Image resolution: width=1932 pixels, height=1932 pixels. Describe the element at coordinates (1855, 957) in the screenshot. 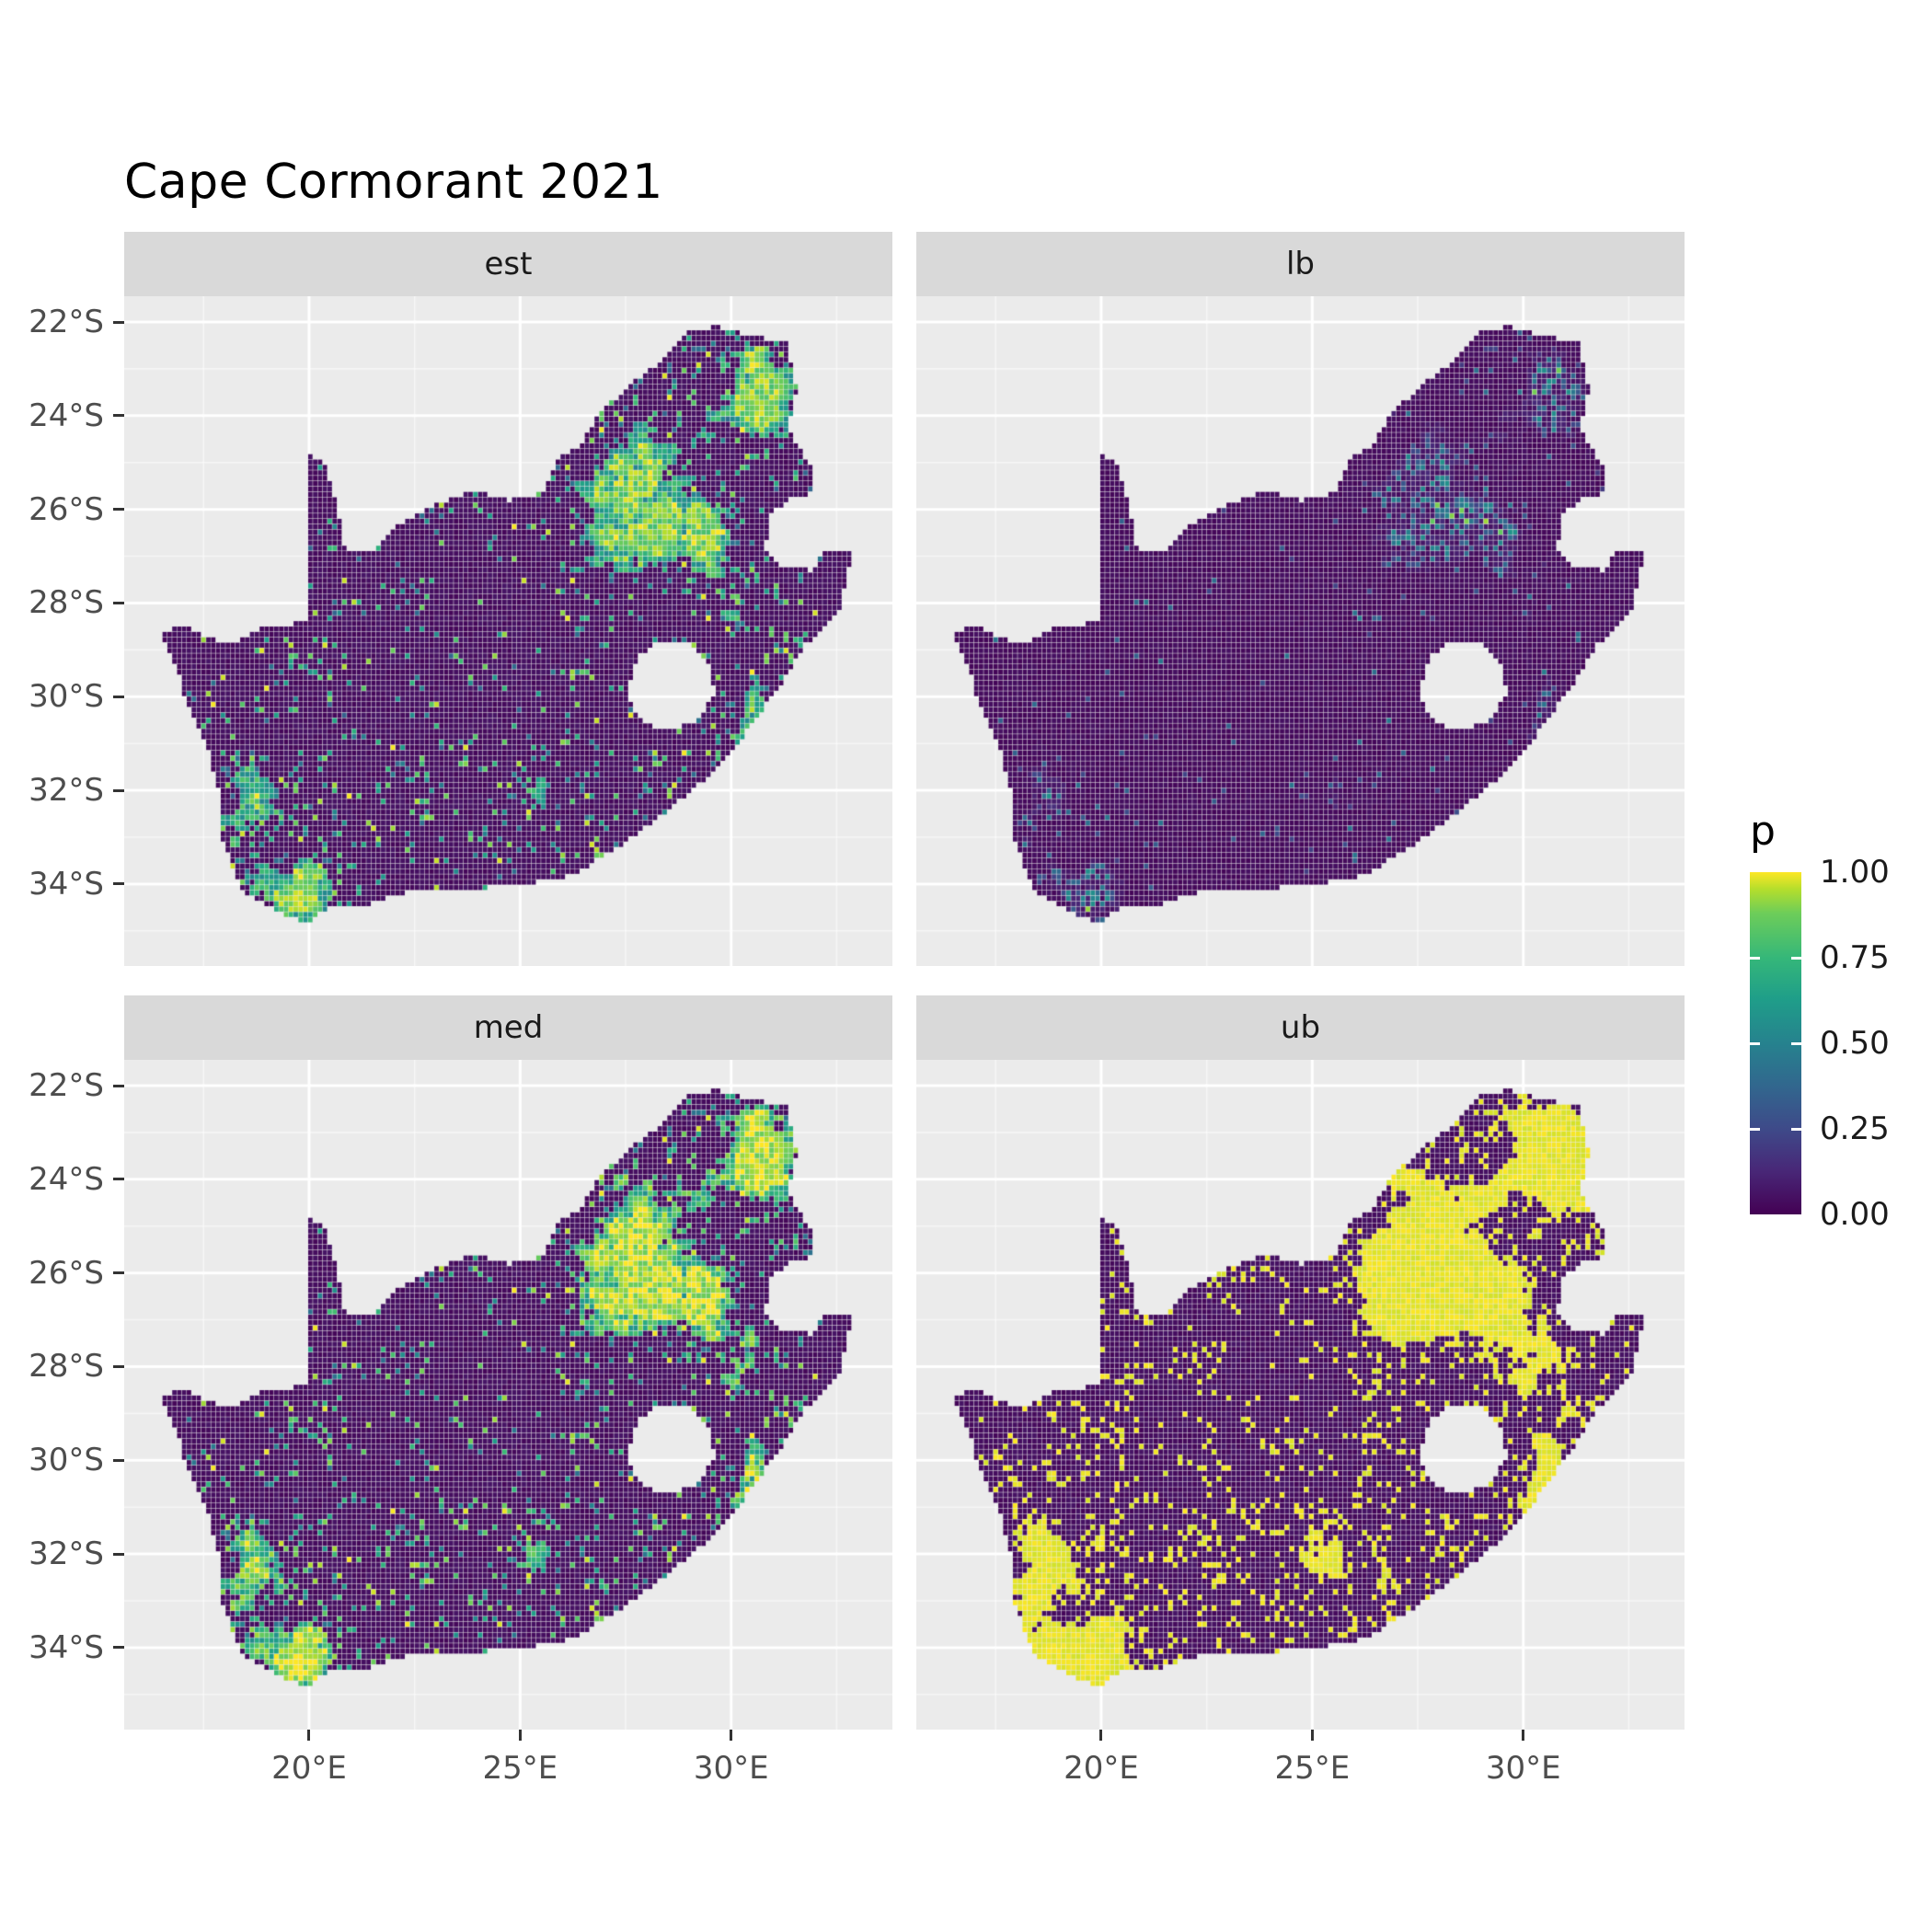

I see `legend-label: 0.75` at that location.